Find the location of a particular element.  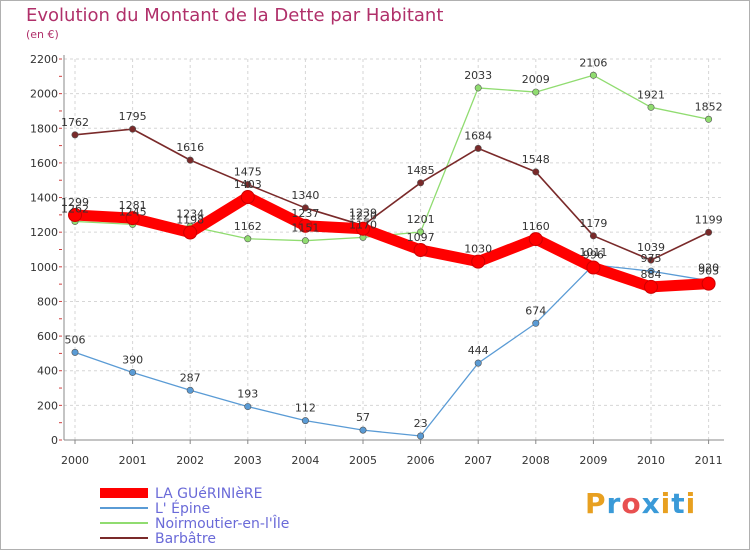

data-label-3: 1179 is located at coordinates (593, 223).